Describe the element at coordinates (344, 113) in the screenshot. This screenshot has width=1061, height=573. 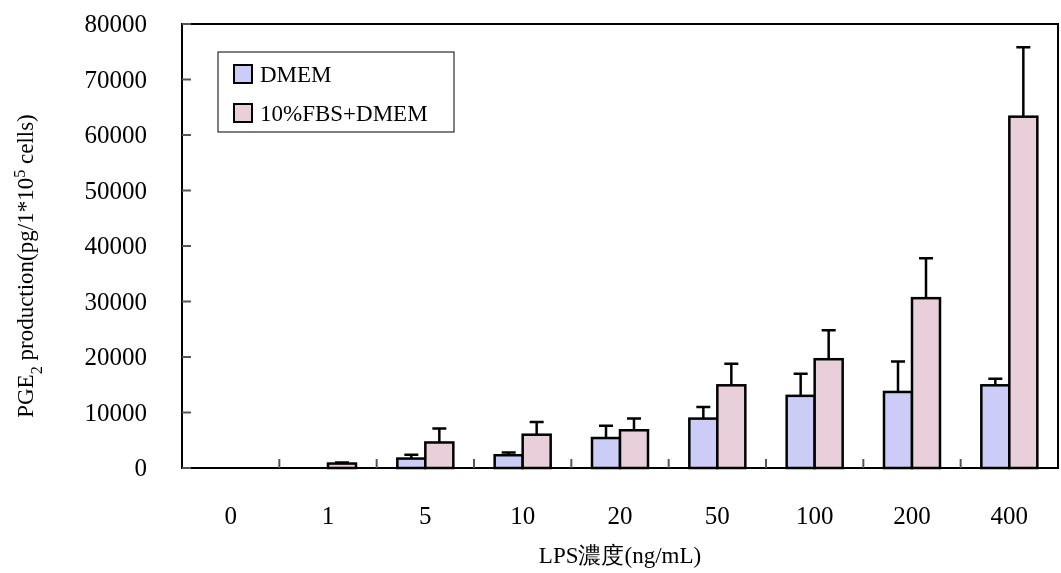
I see `legend-label: 10%FBS+DMEM` at that location.